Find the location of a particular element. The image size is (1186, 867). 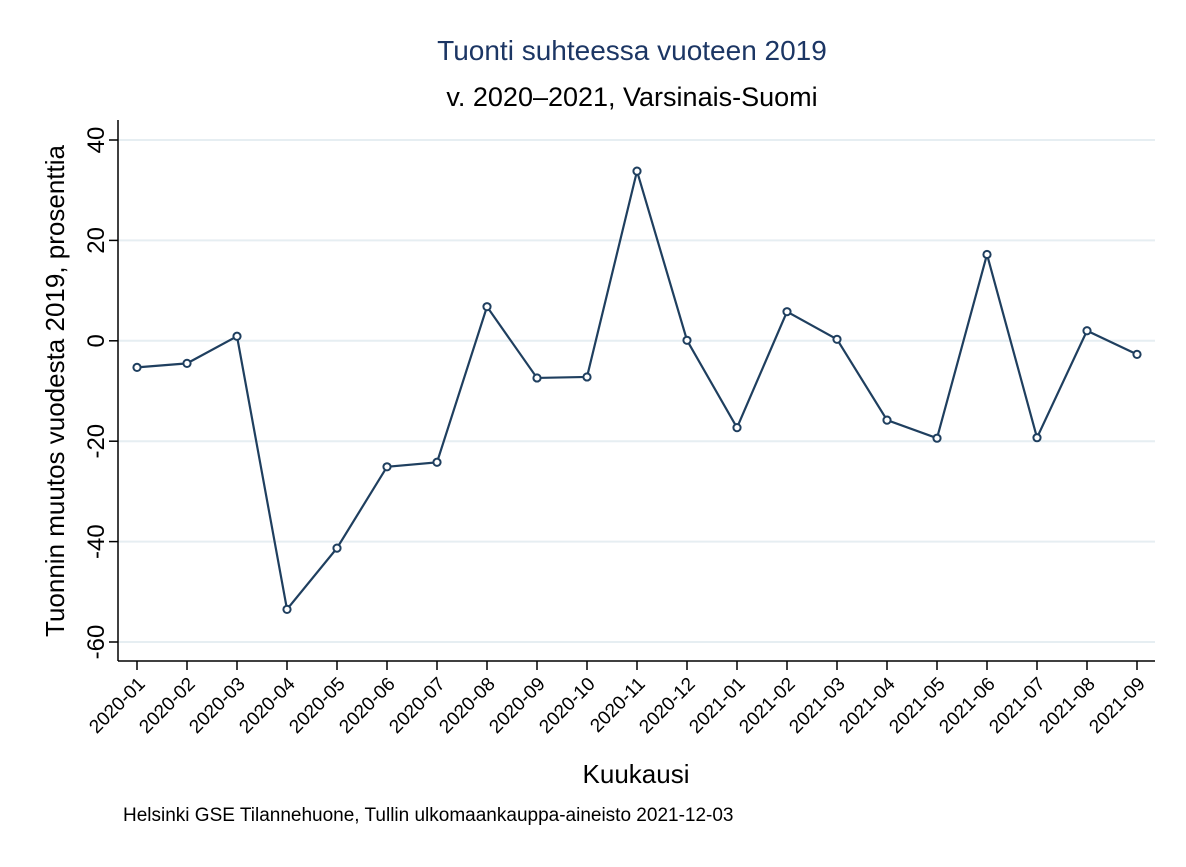

y-tick-label: 40 is located at coordinates (96, 140).